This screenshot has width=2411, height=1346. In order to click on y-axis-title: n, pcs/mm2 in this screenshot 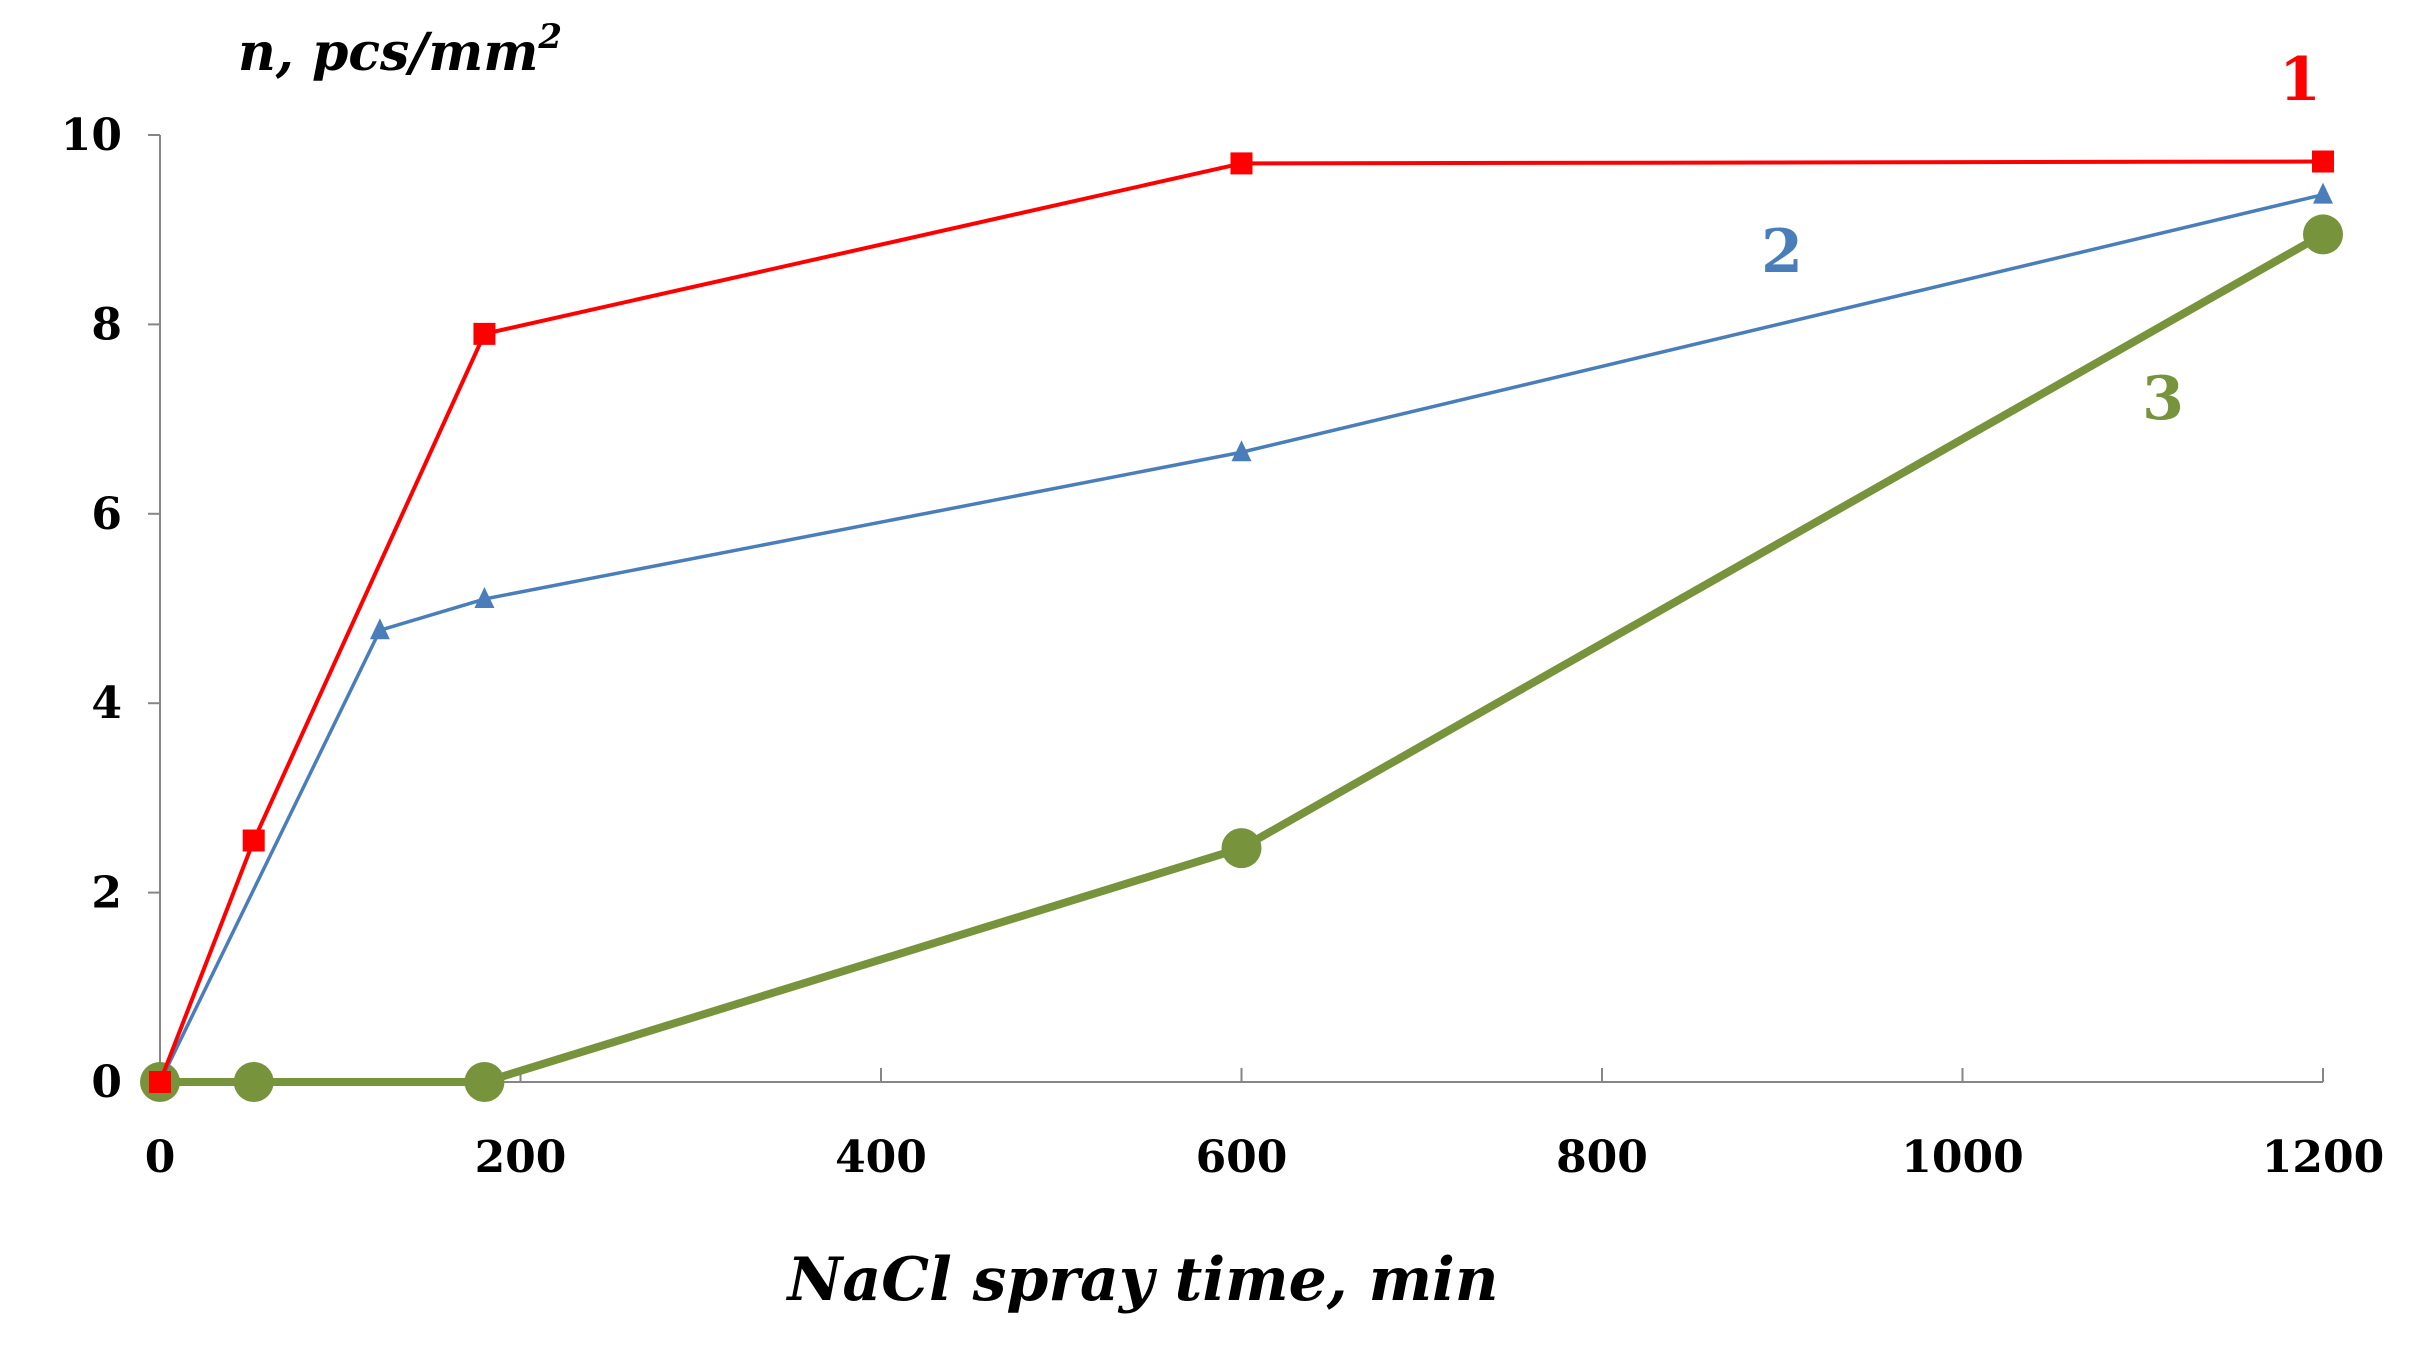, I will do `click(400, 50)`.